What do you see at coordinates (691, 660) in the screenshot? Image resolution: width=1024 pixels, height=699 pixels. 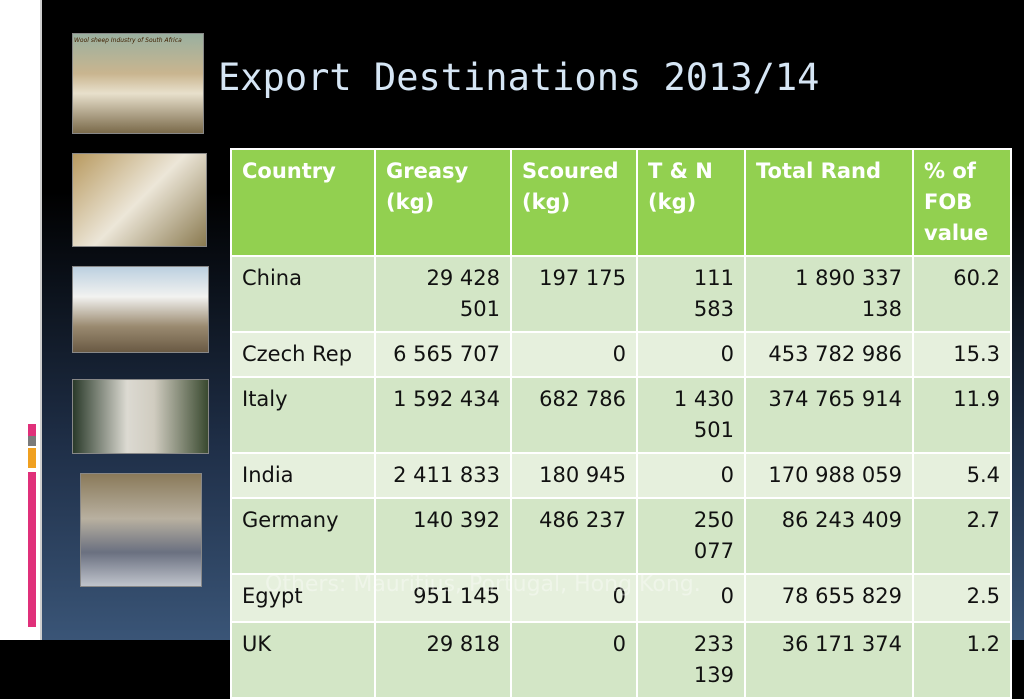 I see `number-cell: 233 139` at bounding box center [691, 660].